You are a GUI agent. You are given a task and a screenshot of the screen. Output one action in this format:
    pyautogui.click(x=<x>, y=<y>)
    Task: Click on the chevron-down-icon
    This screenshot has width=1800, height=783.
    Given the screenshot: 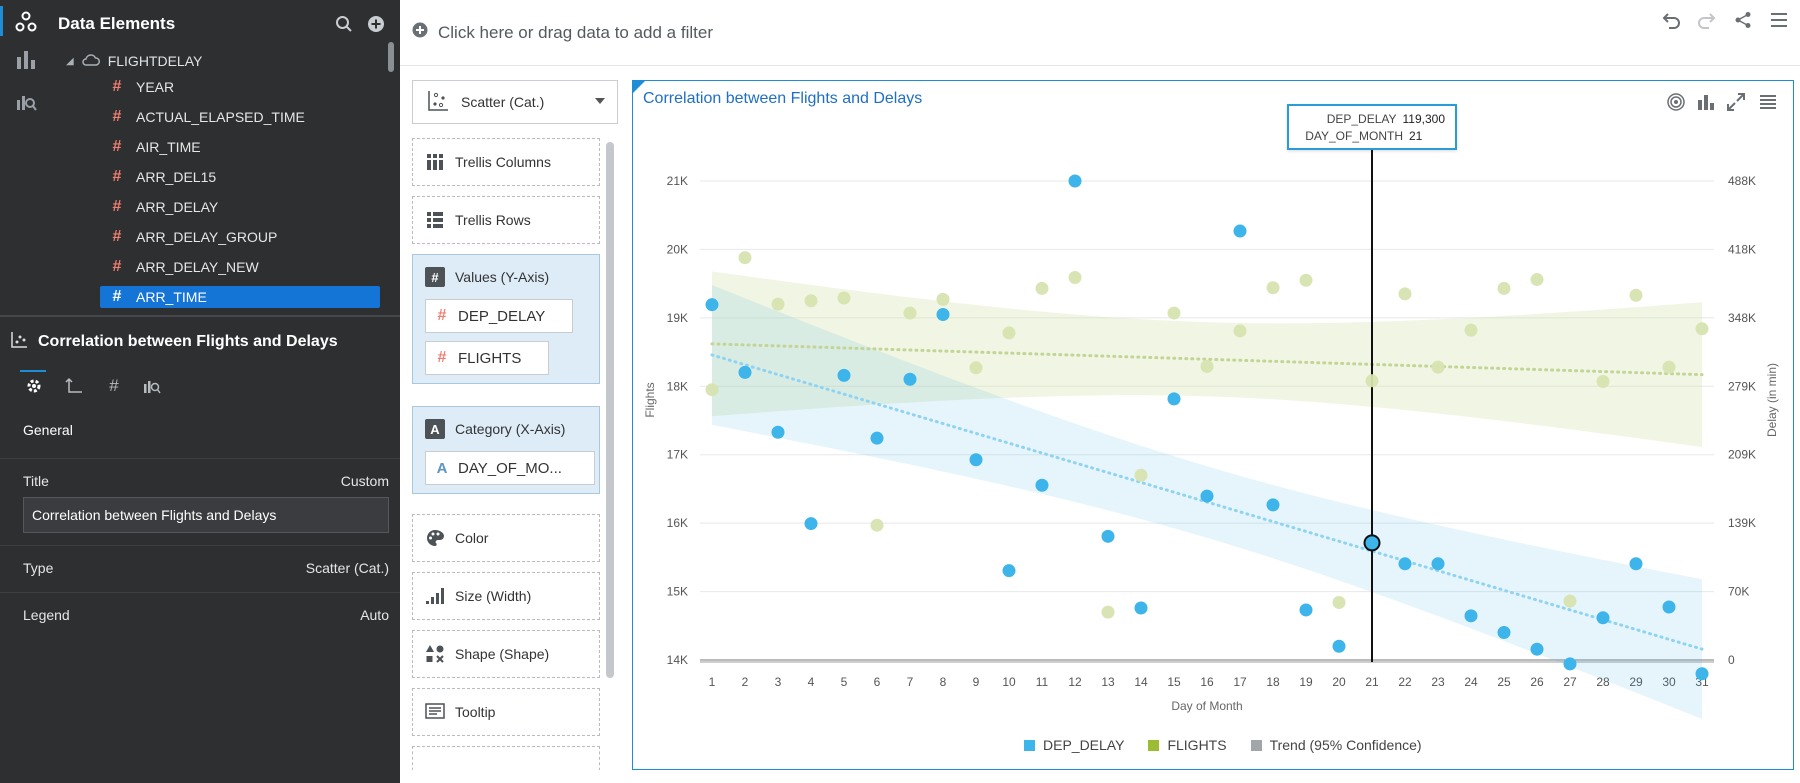 What is the action you would take?
    pyautogui.click(x=600, y=101)
    